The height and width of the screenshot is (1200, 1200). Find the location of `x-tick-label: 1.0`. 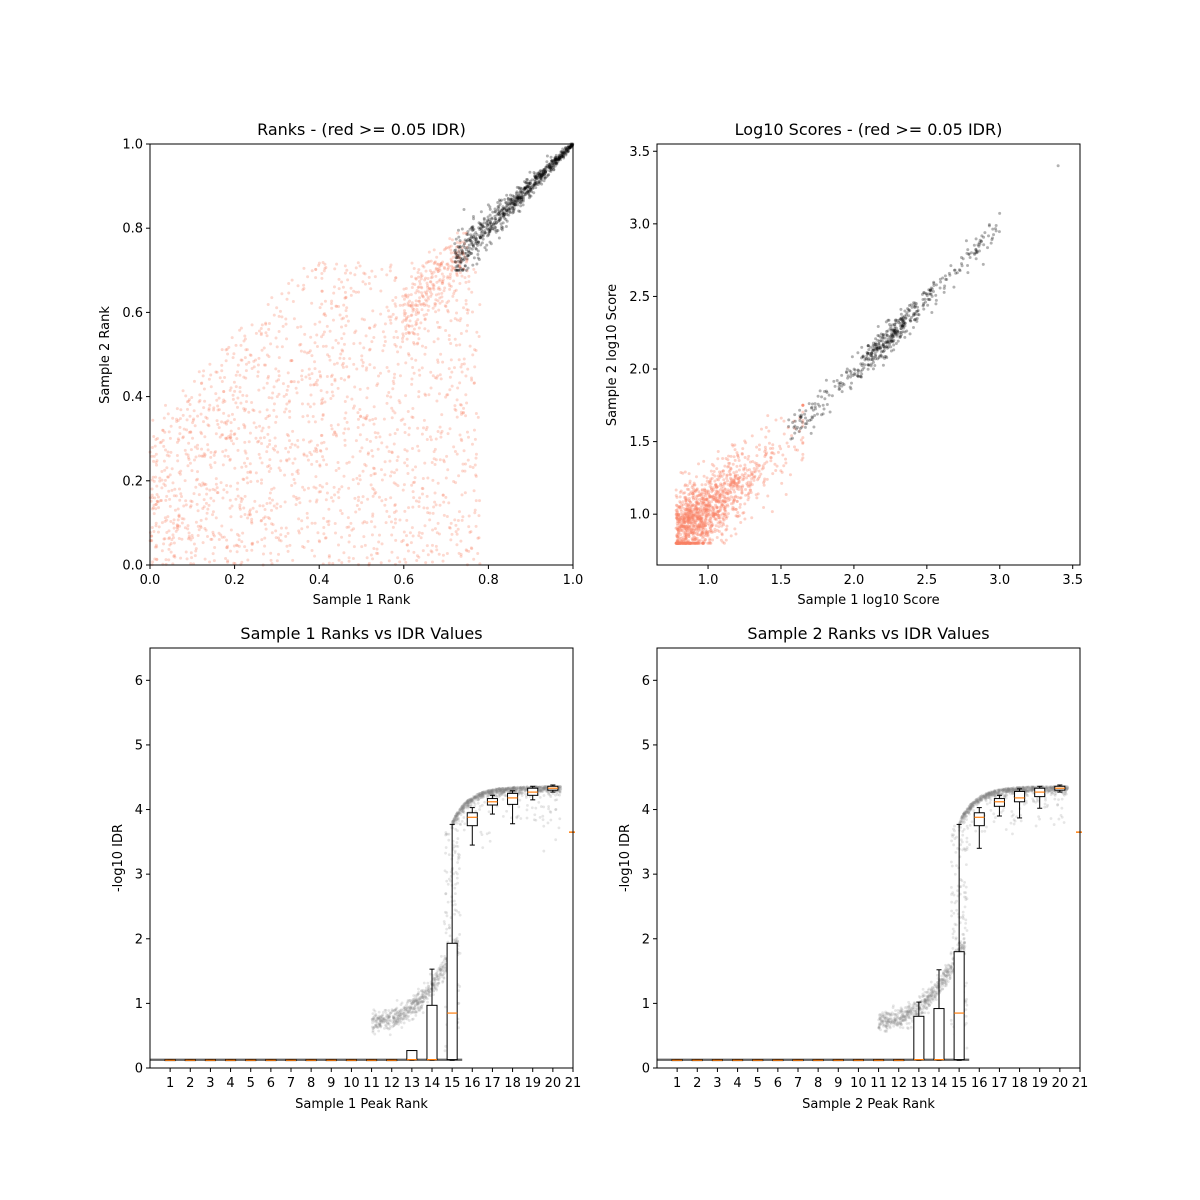

x-tick-label: 1.0 is located at coordinates (573, 580).